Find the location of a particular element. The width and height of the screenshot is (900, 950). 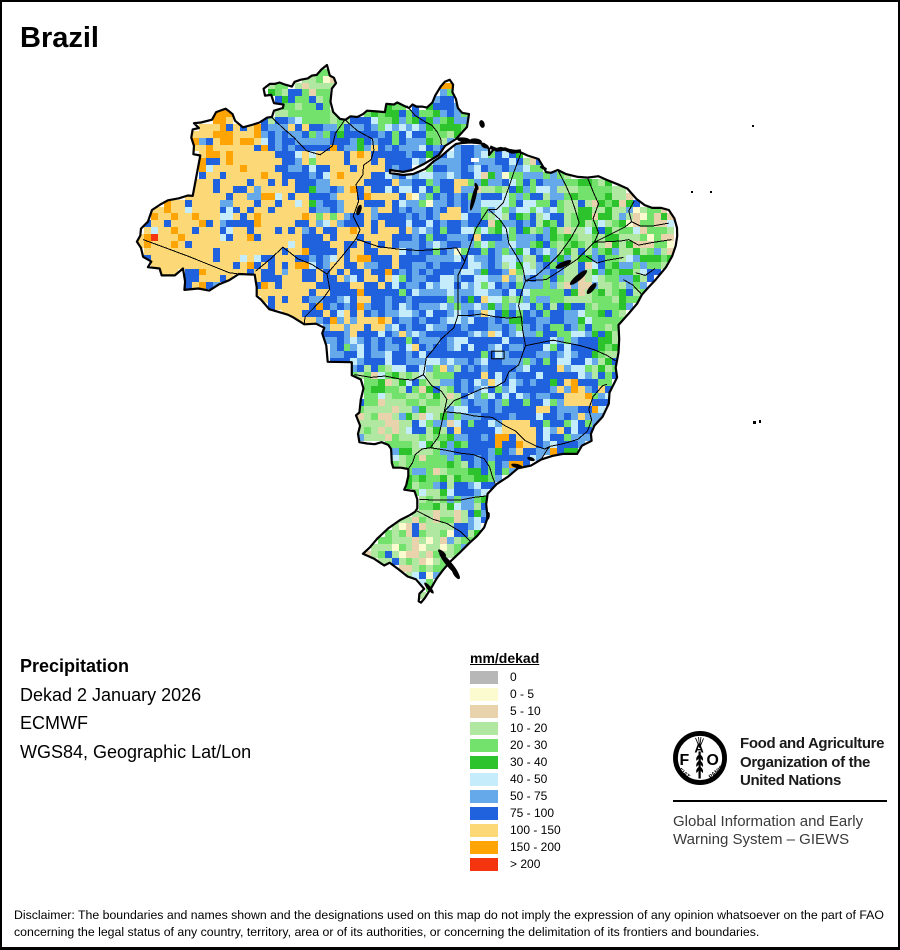

svg-text: F is located at coordinates (684, 760).